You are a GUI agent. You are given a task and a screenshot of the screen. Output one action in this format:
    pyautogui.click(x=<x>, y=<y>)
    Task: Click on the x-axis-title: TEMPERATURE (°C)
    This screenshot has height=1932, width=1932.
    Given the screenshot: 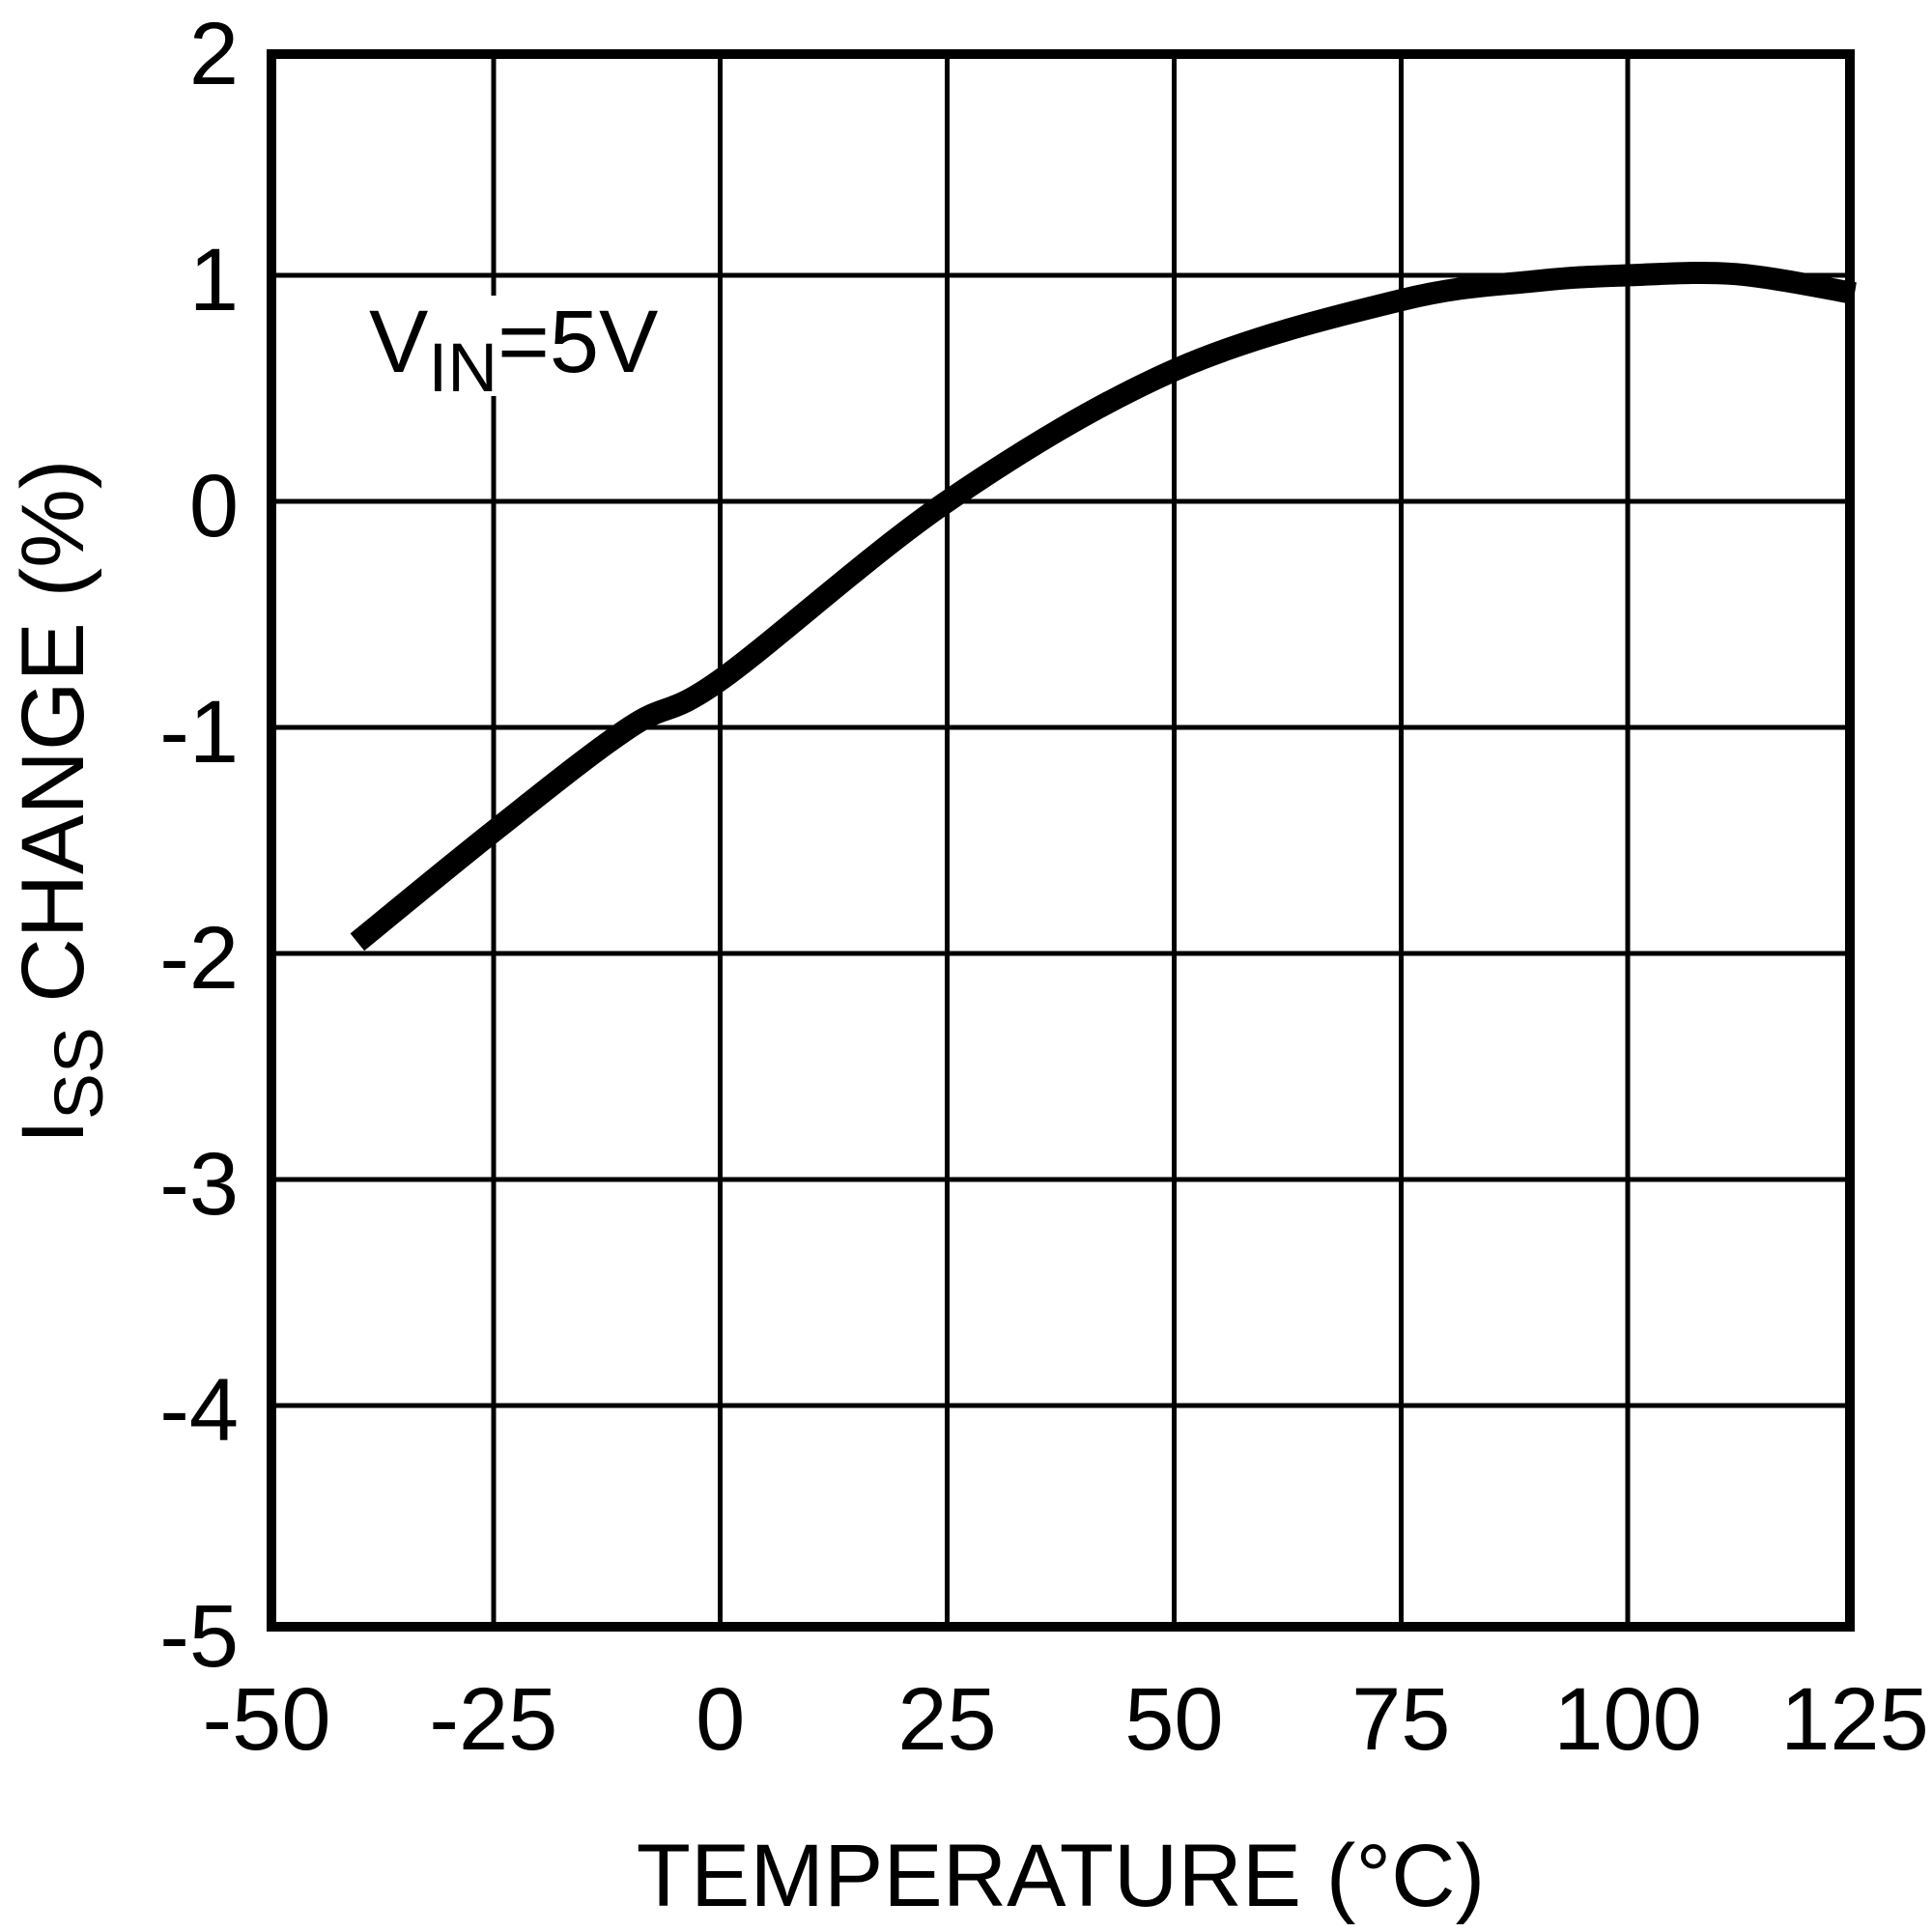 What is the action you would take?
    pyautogui.click(x=1061, y=1876)
    